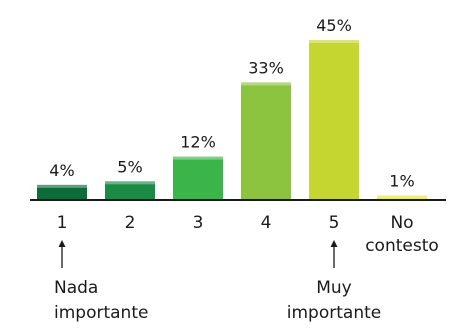  What do you see at coordinates (76, 288) in the screenshot?
I see `annotation-label-1-line-1: Nada` at bounding box center [76, 288].